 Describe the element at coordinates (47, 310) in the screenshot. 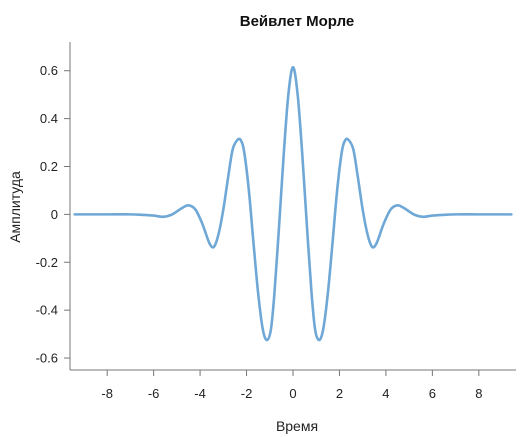

I see `y-tick-label: -0.4` at that location.